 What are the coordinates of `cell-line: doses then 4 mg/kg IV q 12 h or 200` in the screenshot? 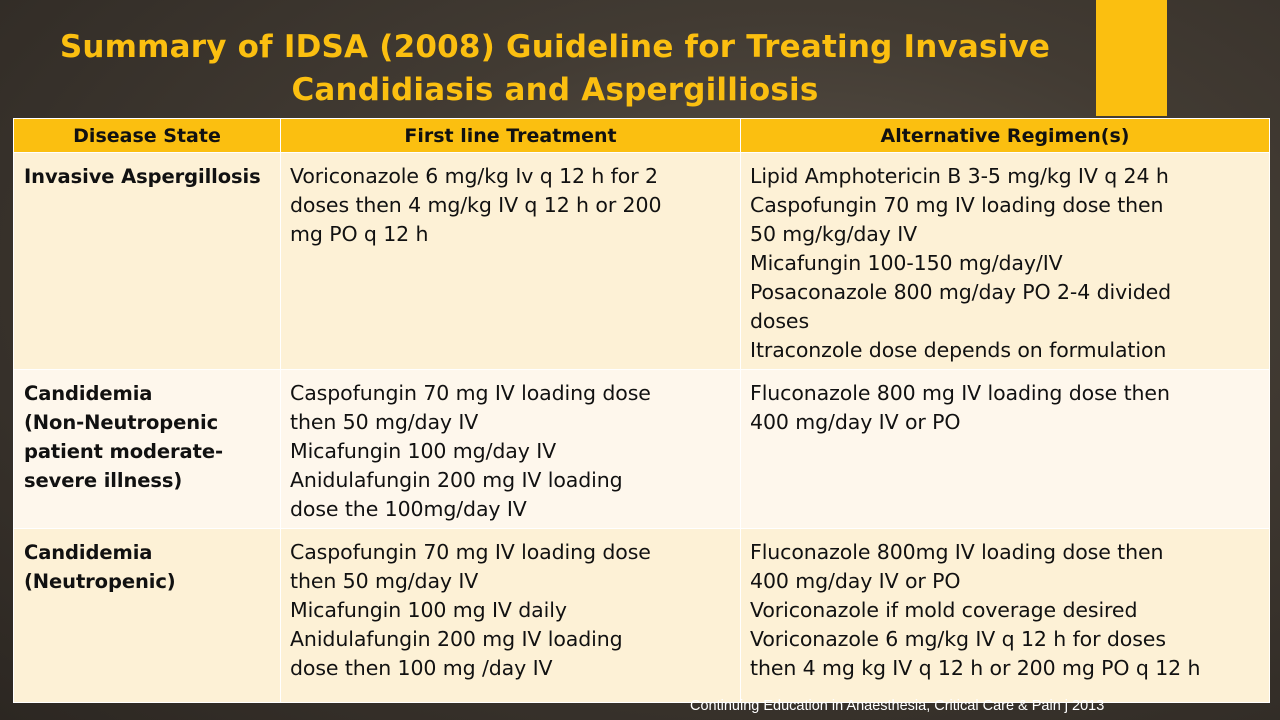 It's located at (476, 205).